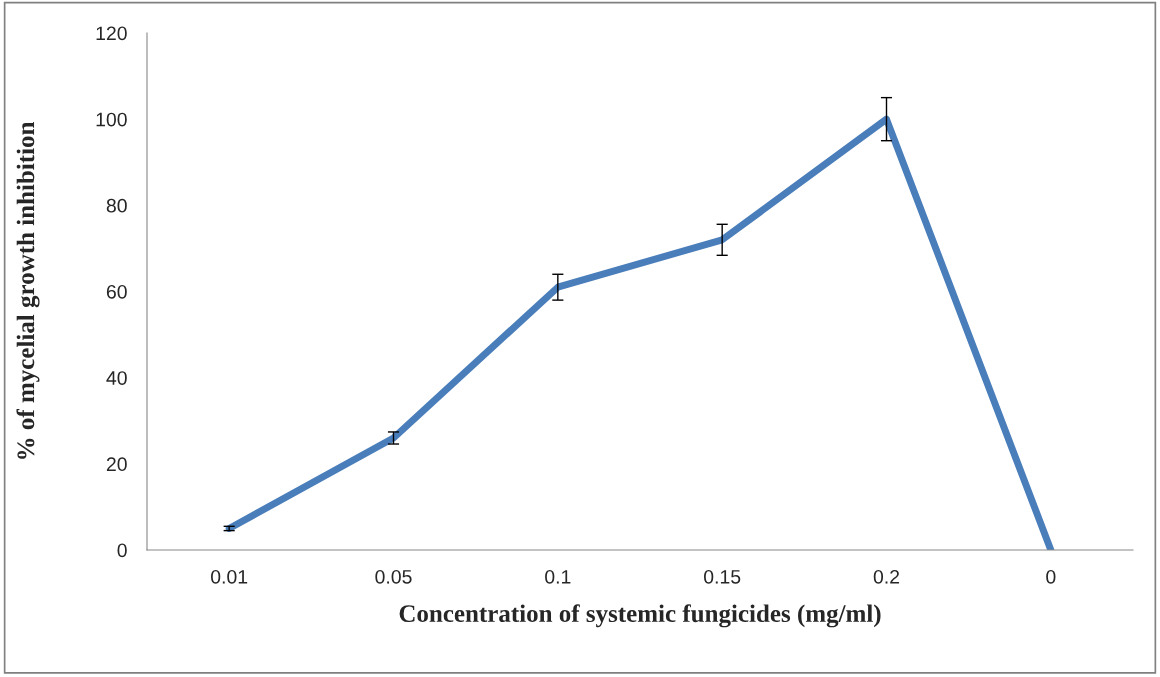 The height and width of the screenshot is (677, 1160). I want to click on y-tick-label: 120, so click(111, 33).